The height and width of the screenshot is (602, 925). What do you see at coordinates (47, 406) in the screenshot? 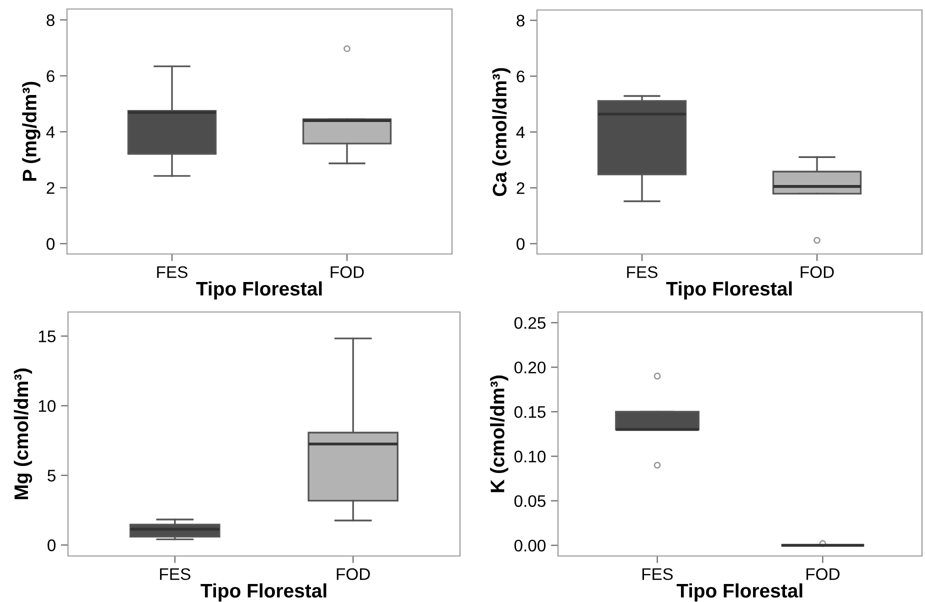
I see `y-tick-label: 10` at bounding box center [47, 406].